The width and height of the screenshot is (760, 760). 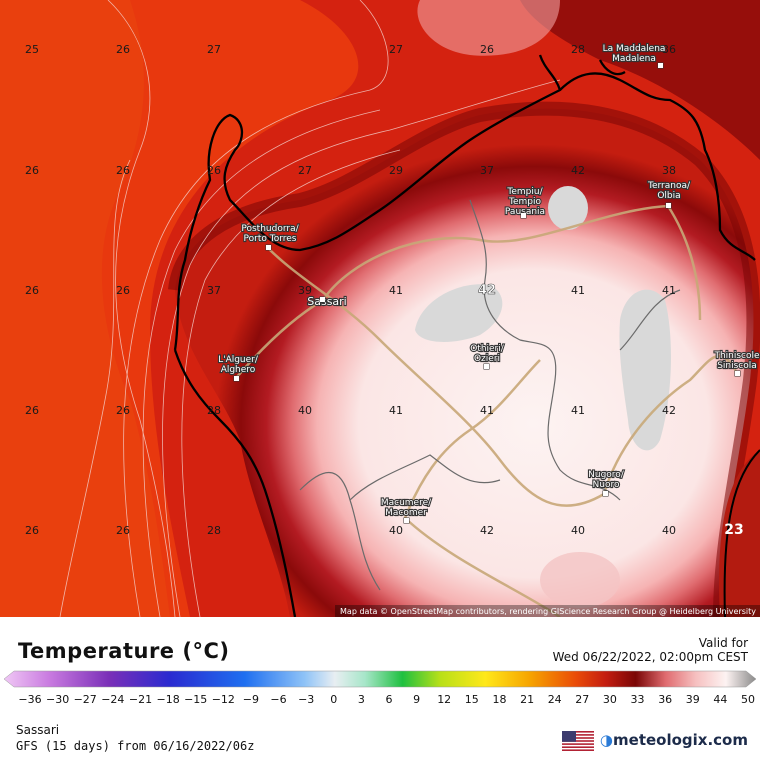 I want to click on temp-value: 39, so click(x=305, y=290).